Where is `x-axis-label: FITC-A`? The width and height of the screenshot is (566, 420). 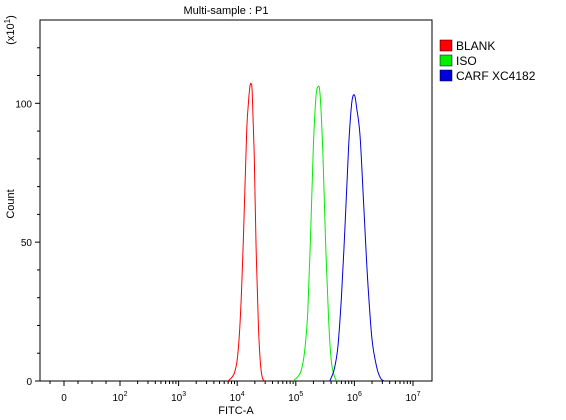
x-axis-label: FITC-A is located at coordinates (236, 411).